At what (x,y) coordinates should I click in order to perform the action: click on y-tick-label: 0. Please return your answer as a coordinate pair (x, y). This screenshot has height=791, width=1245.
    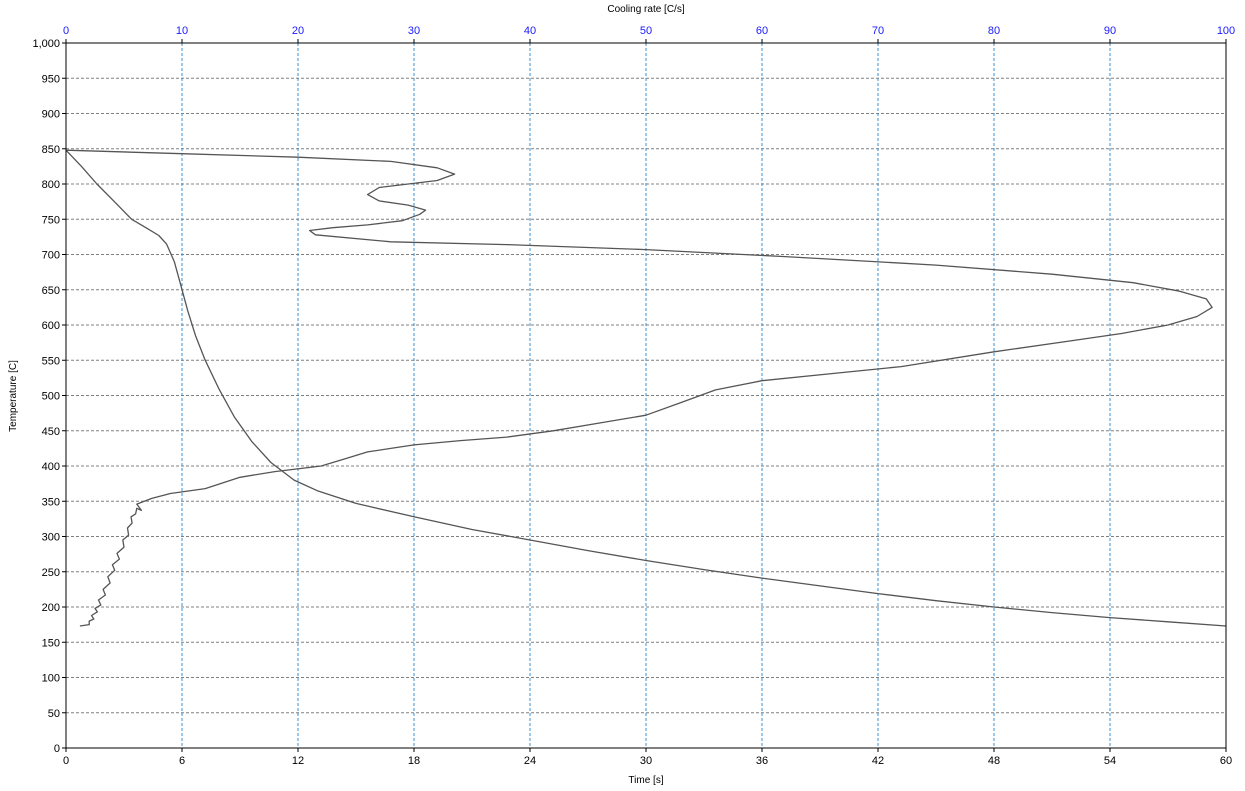
    Looking at the image, I should click on (57, 749).